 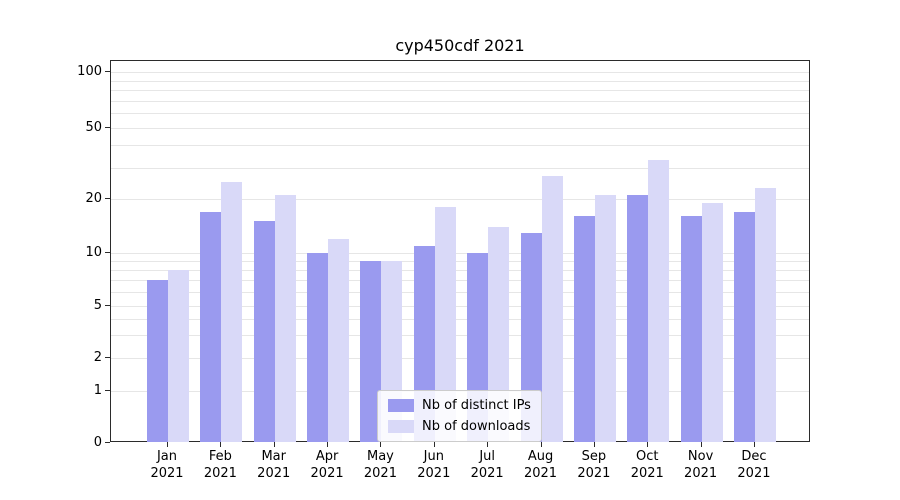 I want to click on bar-distinct-ips-apr, so click(x=318, y=347).